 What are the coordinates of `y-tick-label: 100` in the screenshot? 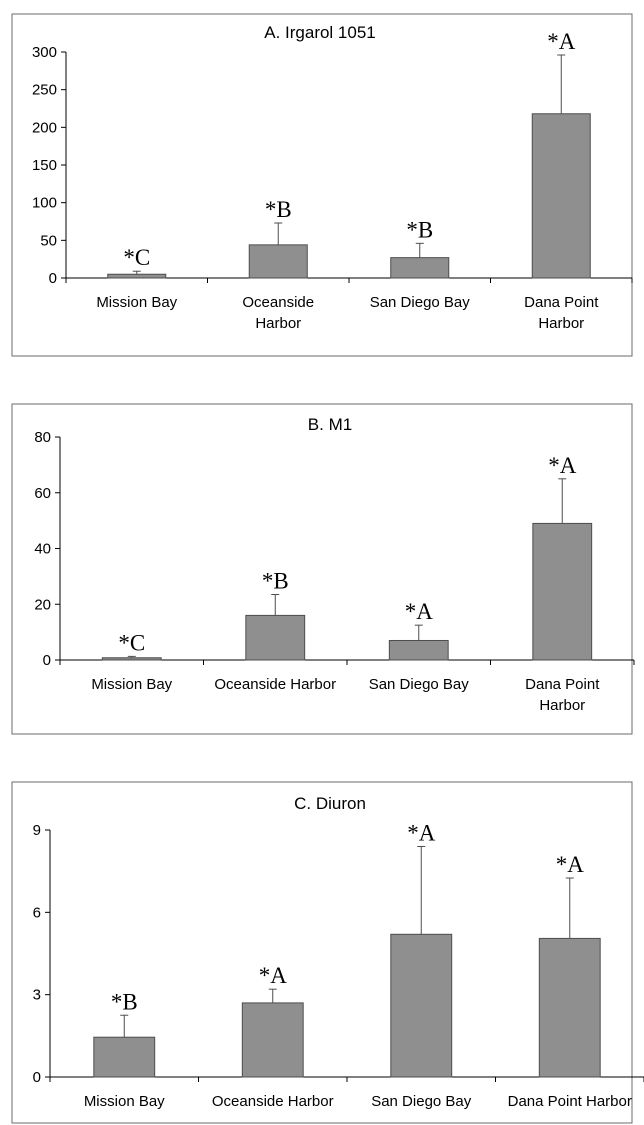 It's located at (44, 203).